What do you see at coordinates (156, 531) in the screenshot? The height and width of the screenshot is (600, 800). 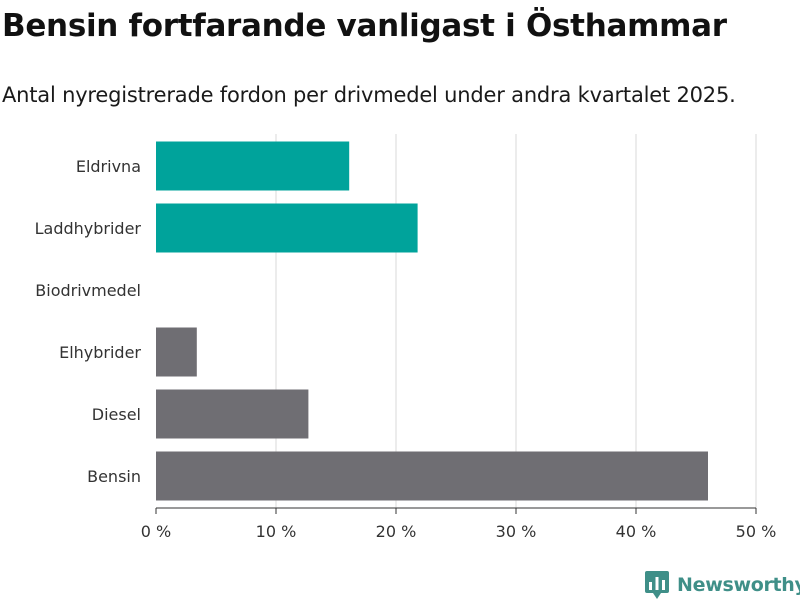 I see `x-tick-label: 0 %` at bounding box center [156, 531].